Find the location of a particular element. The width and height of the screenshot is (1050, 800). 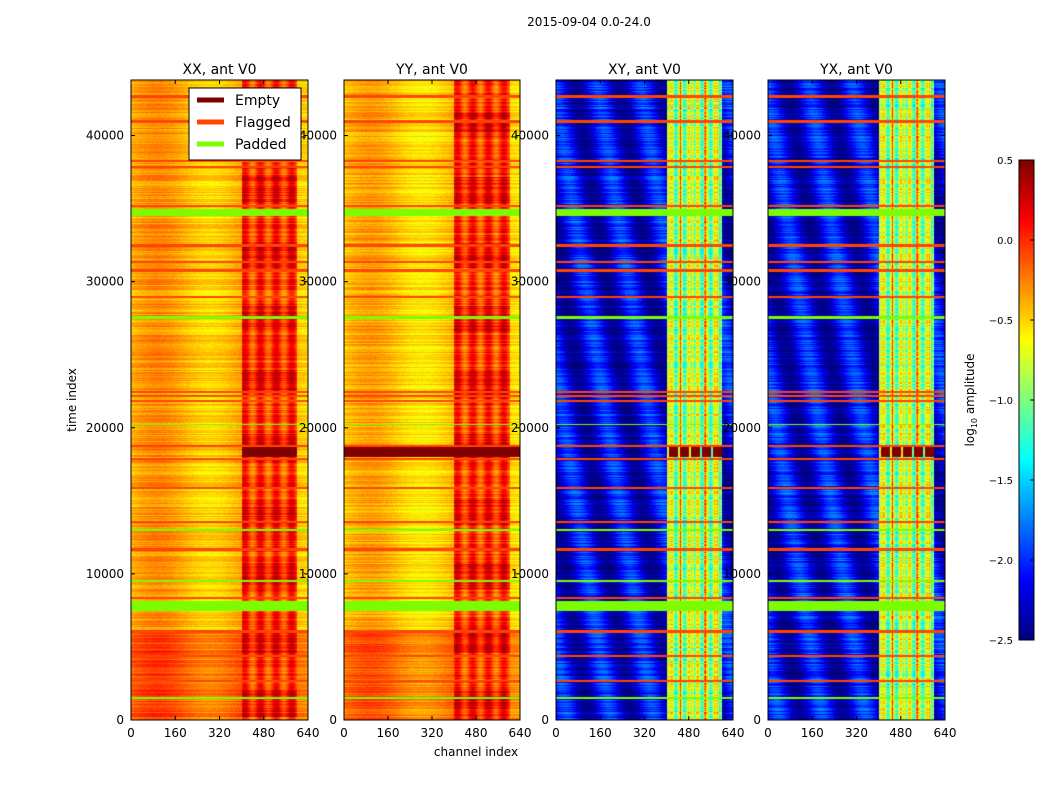

colorbar-label: log10 amplitude is located at coordinates (971, 400).